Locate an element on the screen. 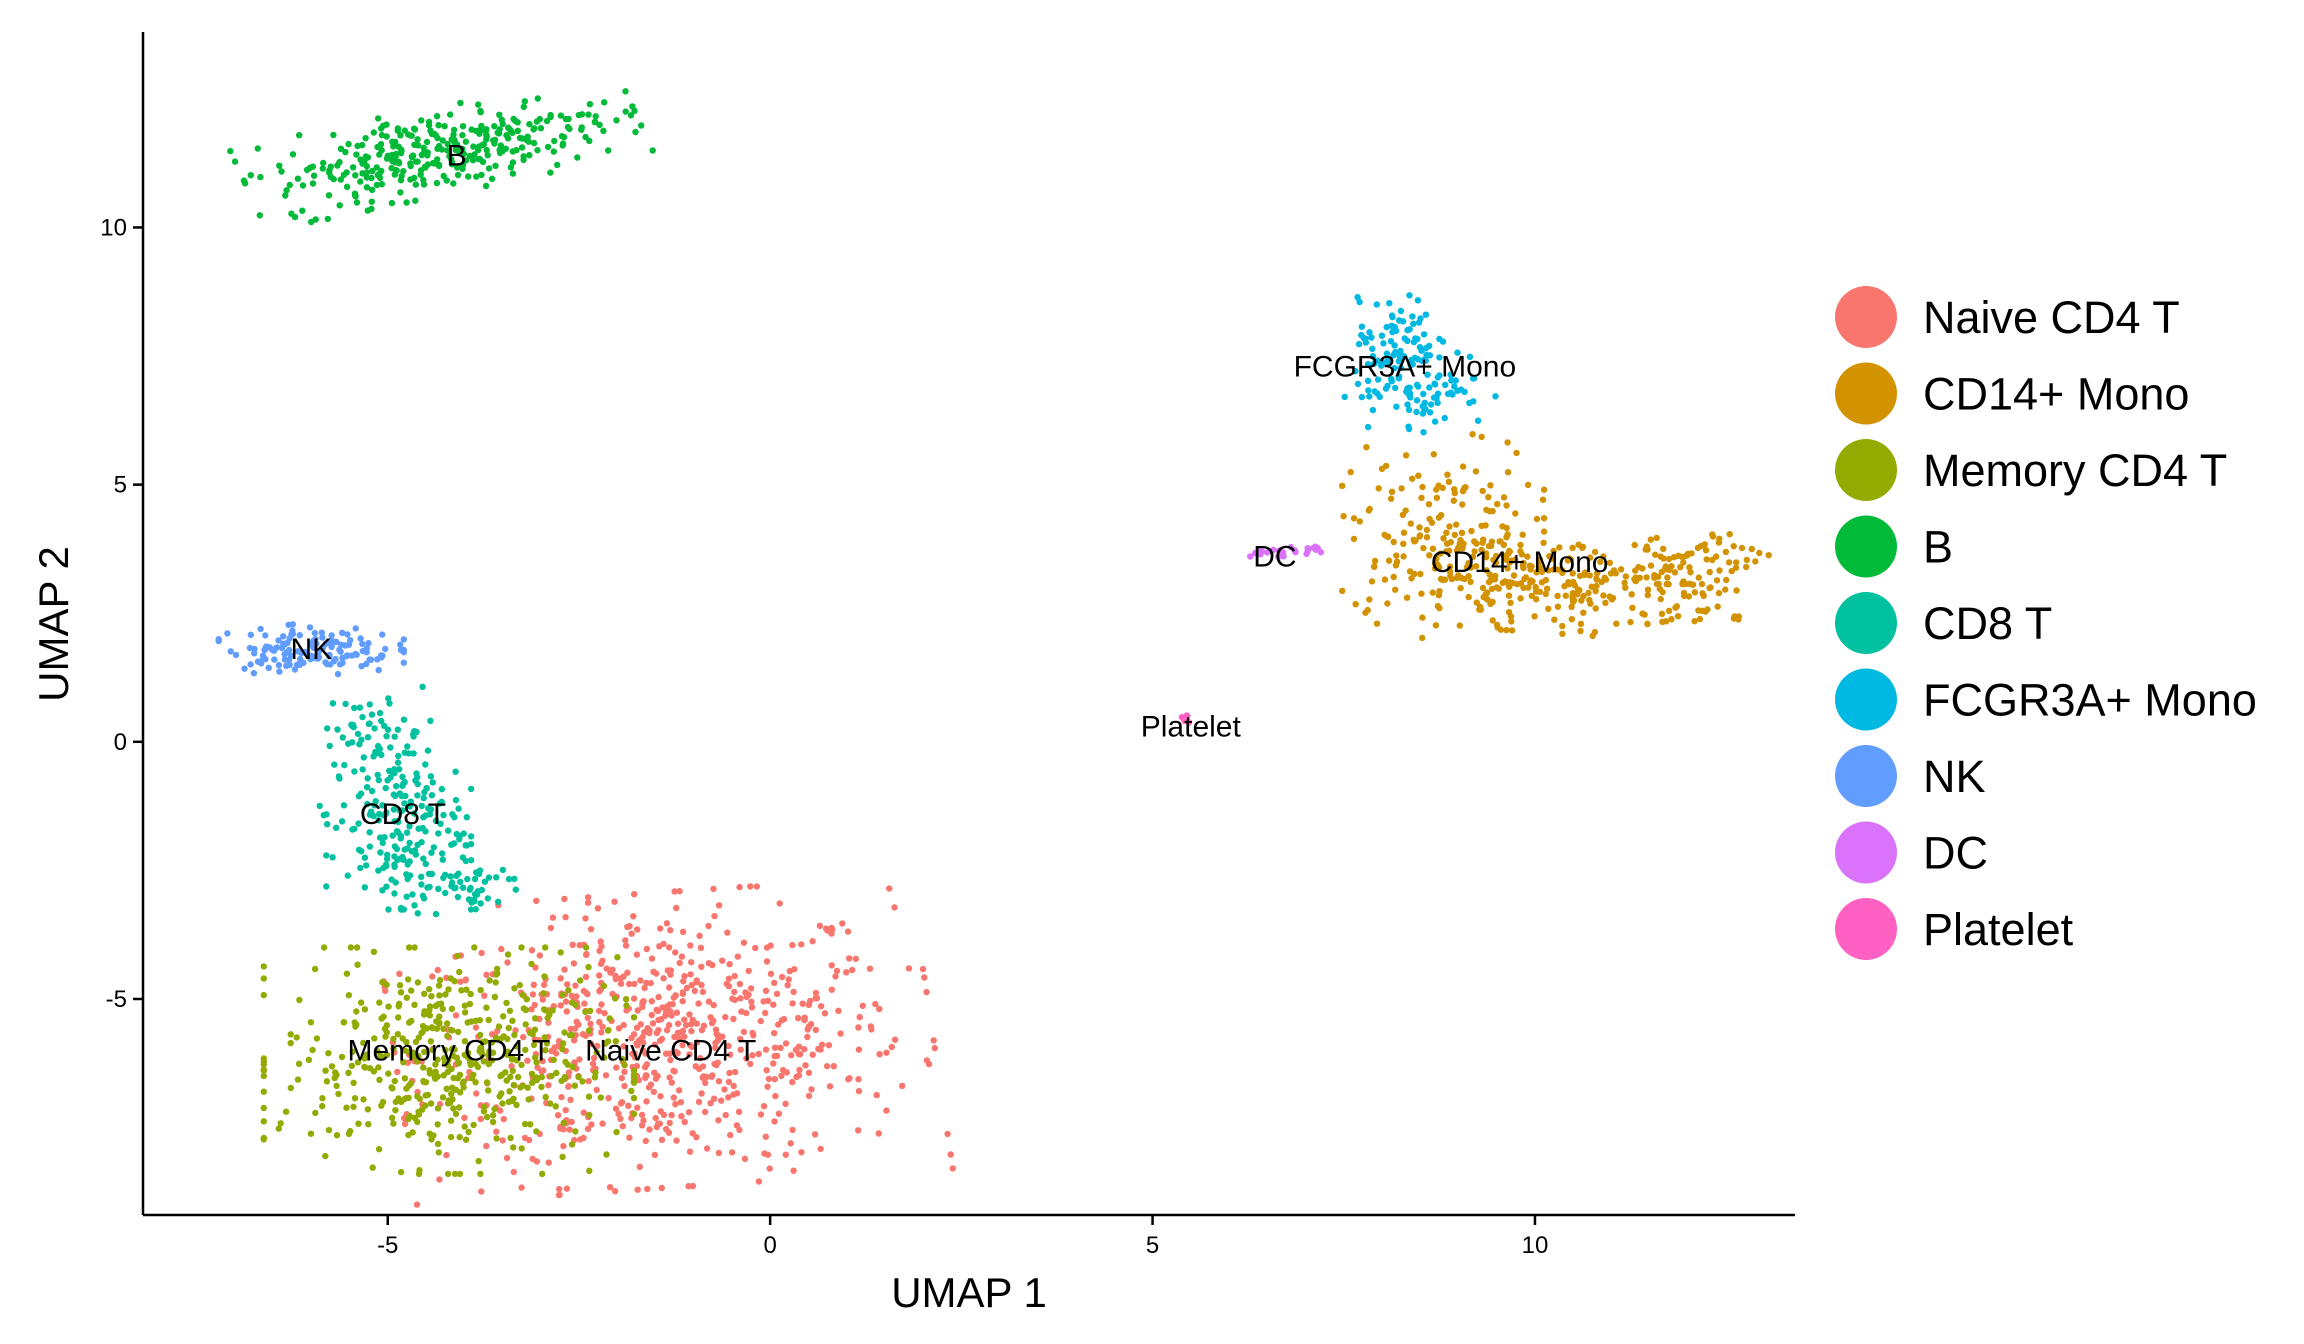 Image resolution: width=2304 pixels, height=1344 pixels. legend-item: CD14+ Mono is located at coordinates (2012, 393).